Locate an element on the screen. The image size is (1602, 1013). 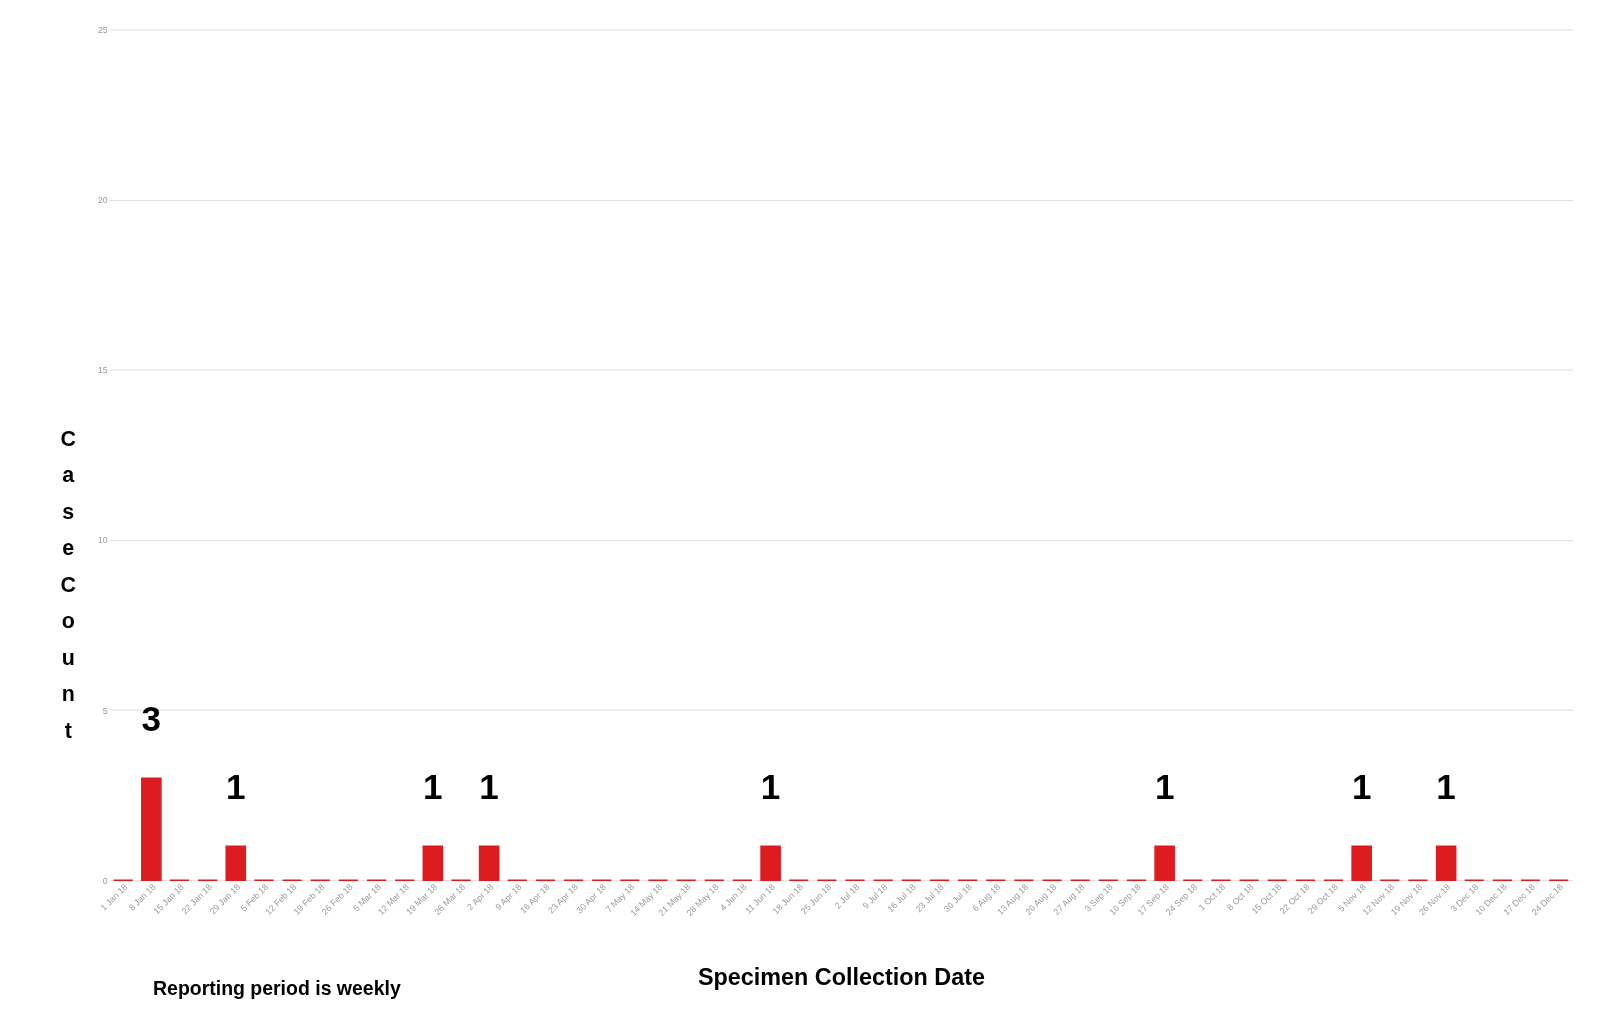
y-tick-label: 5 is located at coordinates (105, 710).